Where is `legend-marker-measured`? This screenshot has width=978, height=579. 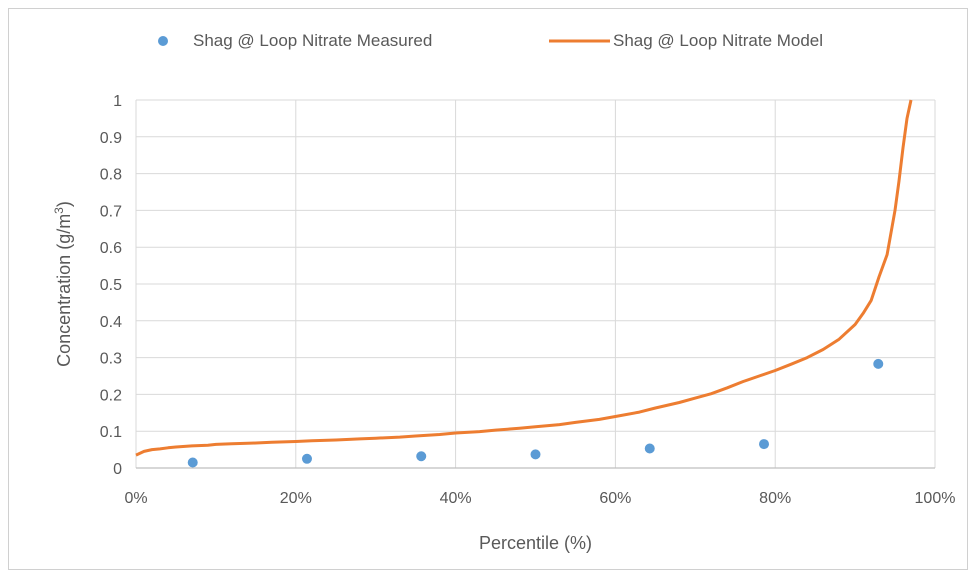
legend-marker-measured is located at coordinates (163, 41).